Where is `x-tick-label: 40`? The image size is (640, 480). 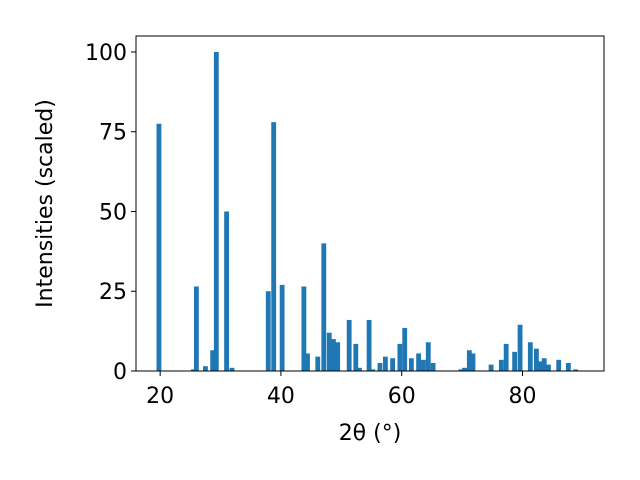
x-tick-label: 40 is located at coordinates (281, 396).